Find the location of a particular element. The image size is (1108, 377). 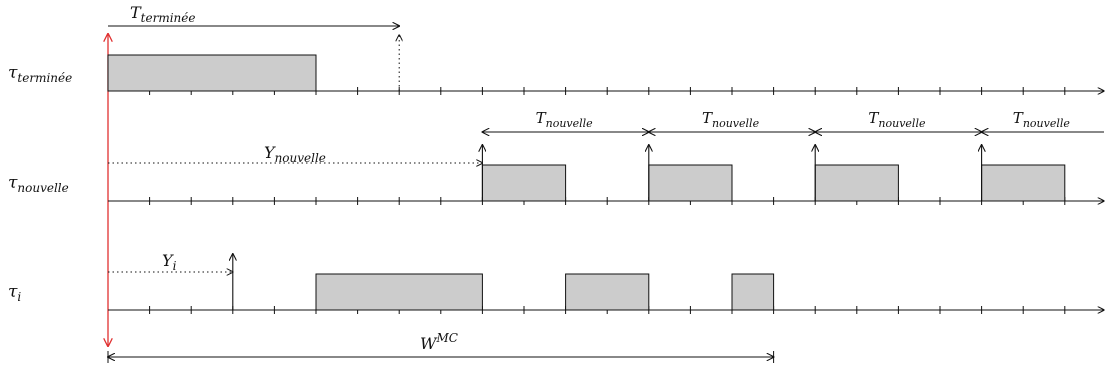

task-label-i-base: τ is located at coordinates (13, 292).